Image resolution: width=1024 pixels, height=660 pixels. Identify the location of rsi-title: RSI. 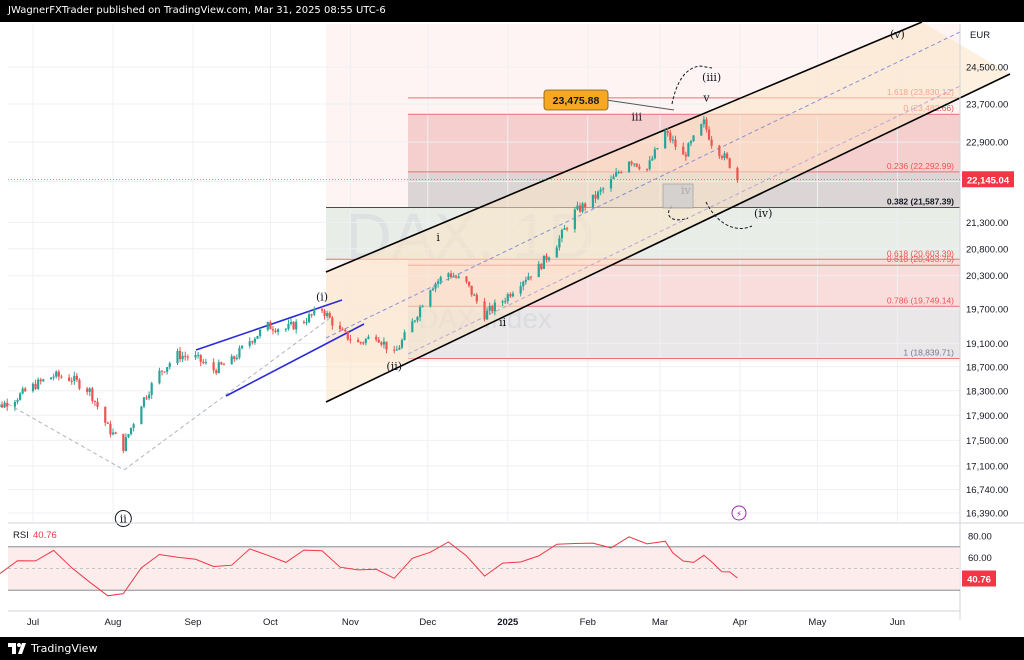
(21, 535).